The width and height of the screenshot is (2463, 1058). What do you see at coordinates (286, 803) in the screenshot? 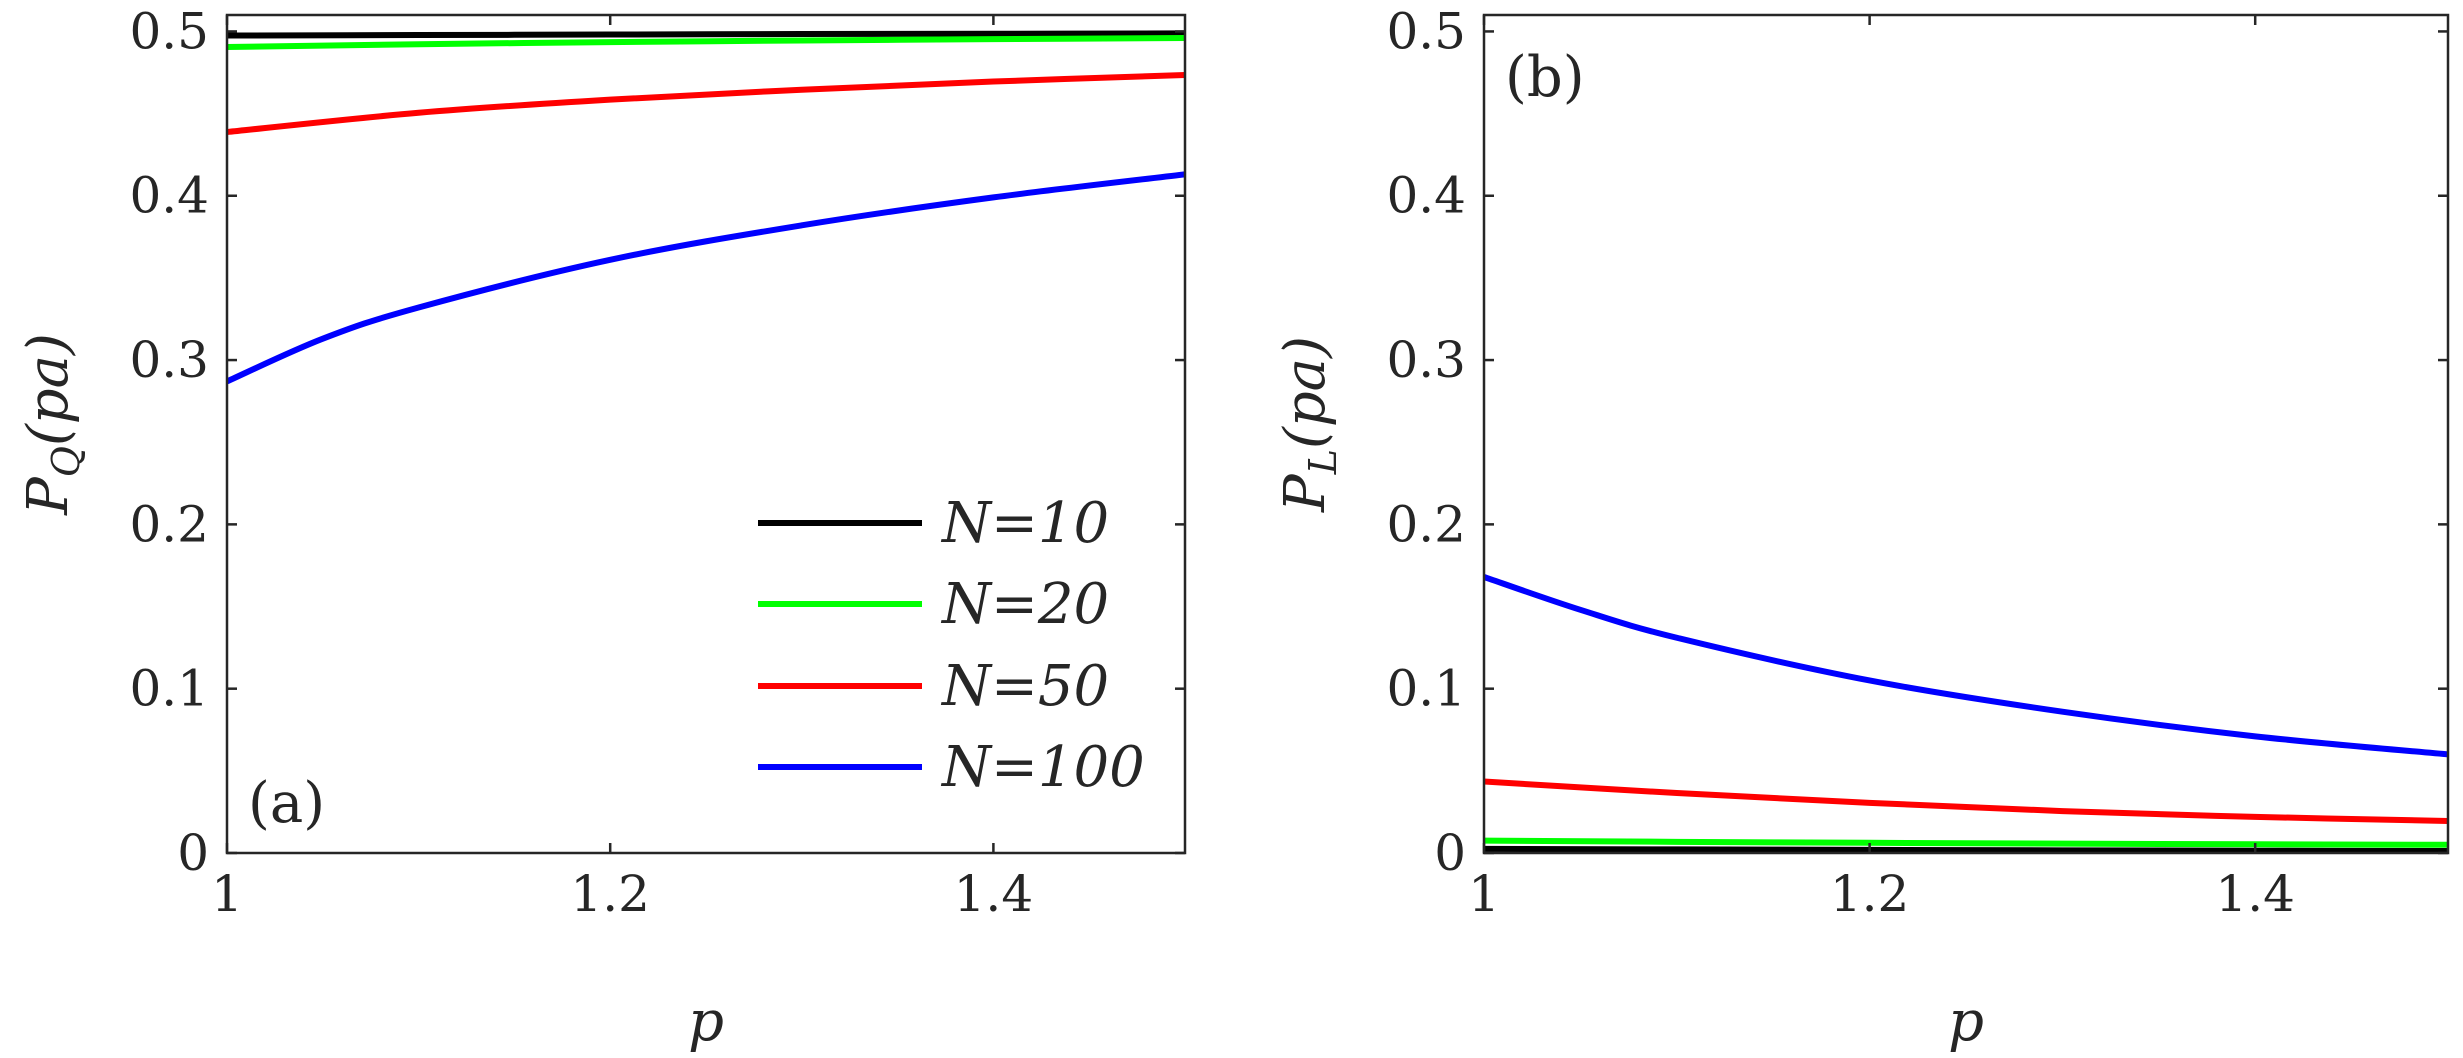
I see `panel-label: (a)` at bounding box center [286, 803].